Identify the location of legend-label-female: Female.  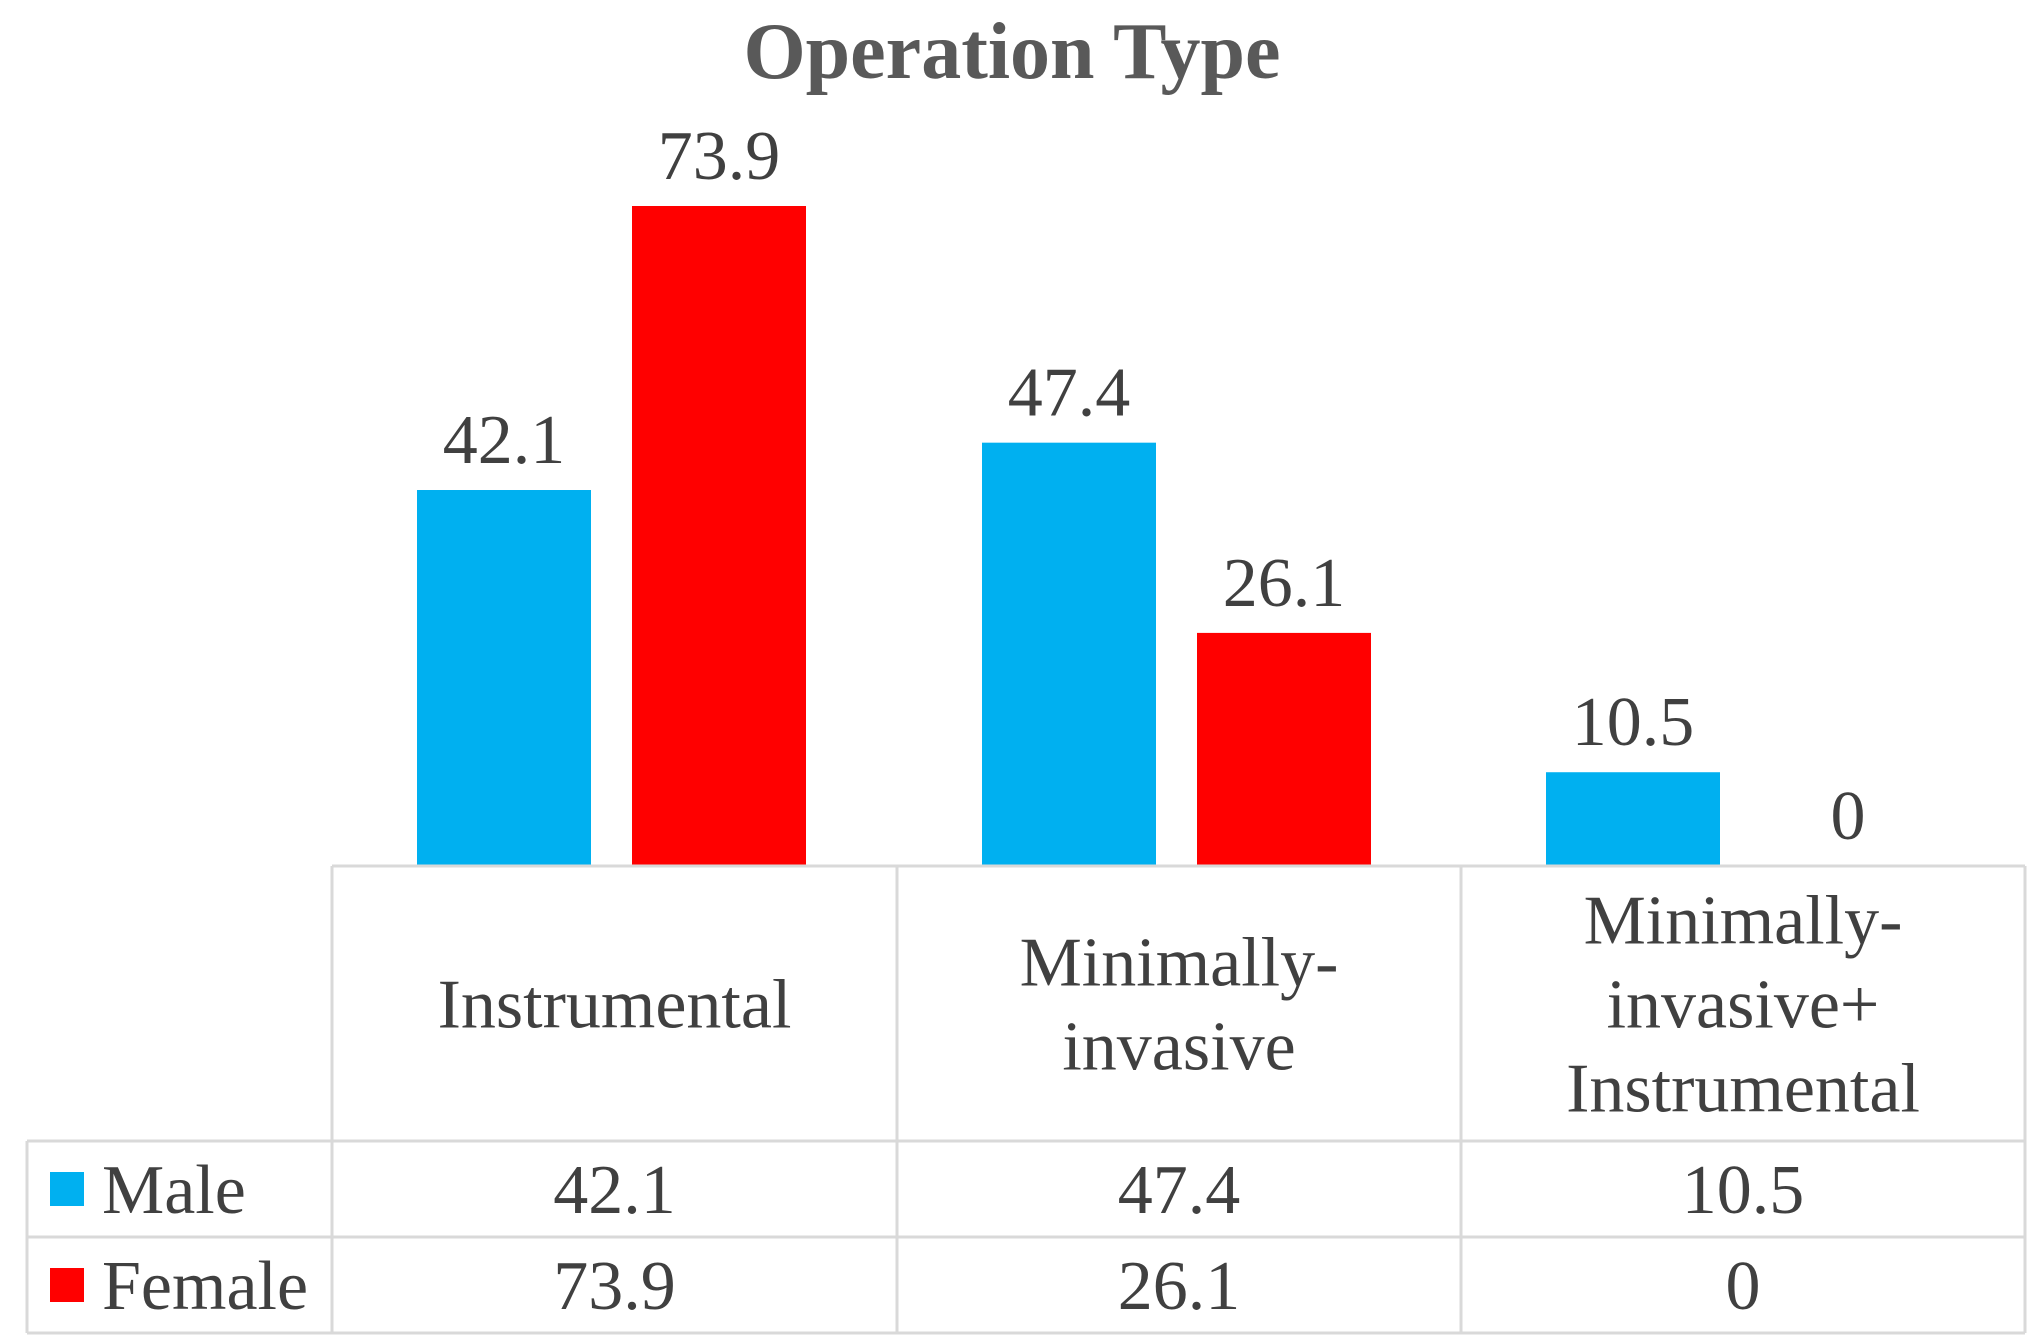
(205, 1286).